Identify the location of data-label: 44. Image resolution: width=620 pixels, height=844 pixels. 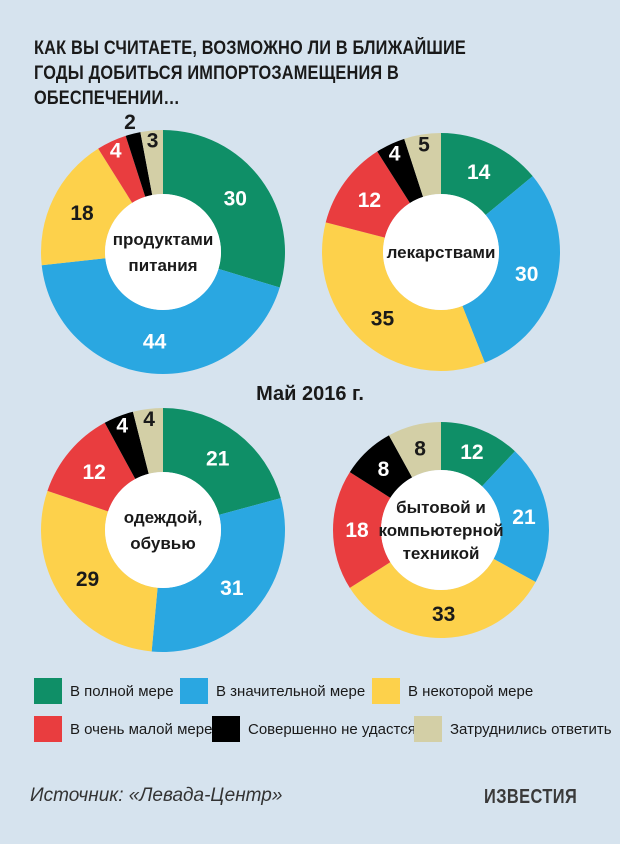
(155, 342).